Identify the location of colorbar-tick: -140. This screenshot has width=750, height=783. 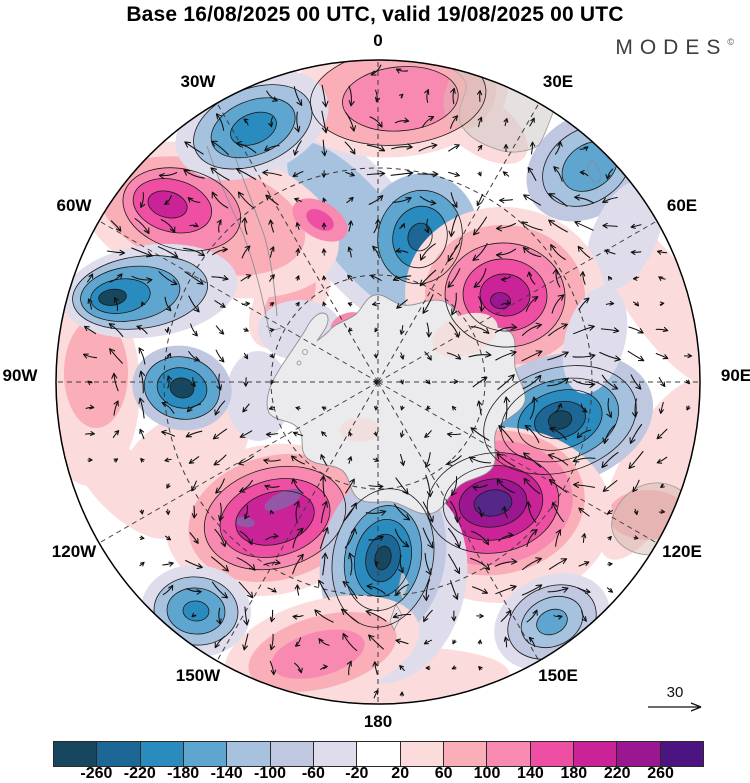
(226, 773).